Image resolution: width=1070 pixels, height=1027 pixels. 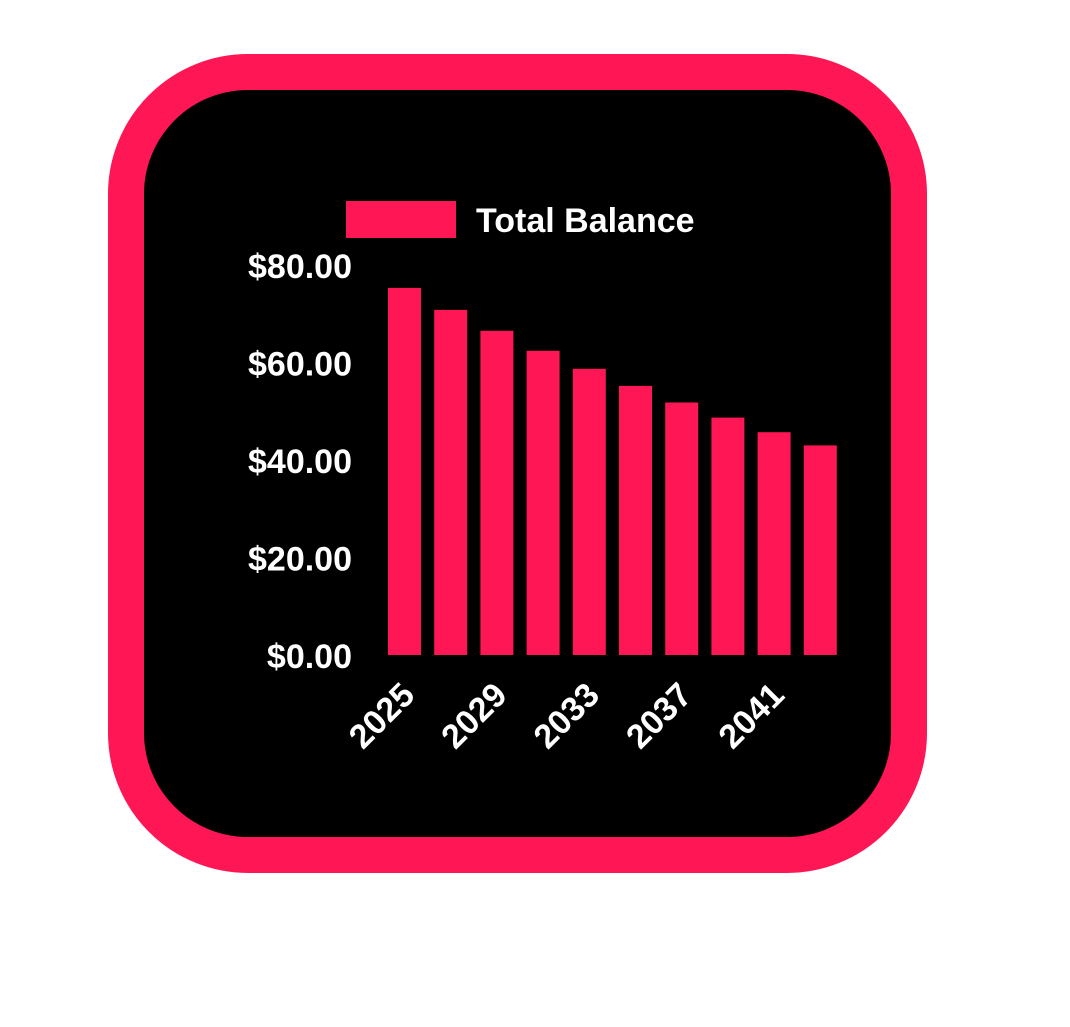 I want to click on x-tick-label: 2025, so click(x=382, y=716).